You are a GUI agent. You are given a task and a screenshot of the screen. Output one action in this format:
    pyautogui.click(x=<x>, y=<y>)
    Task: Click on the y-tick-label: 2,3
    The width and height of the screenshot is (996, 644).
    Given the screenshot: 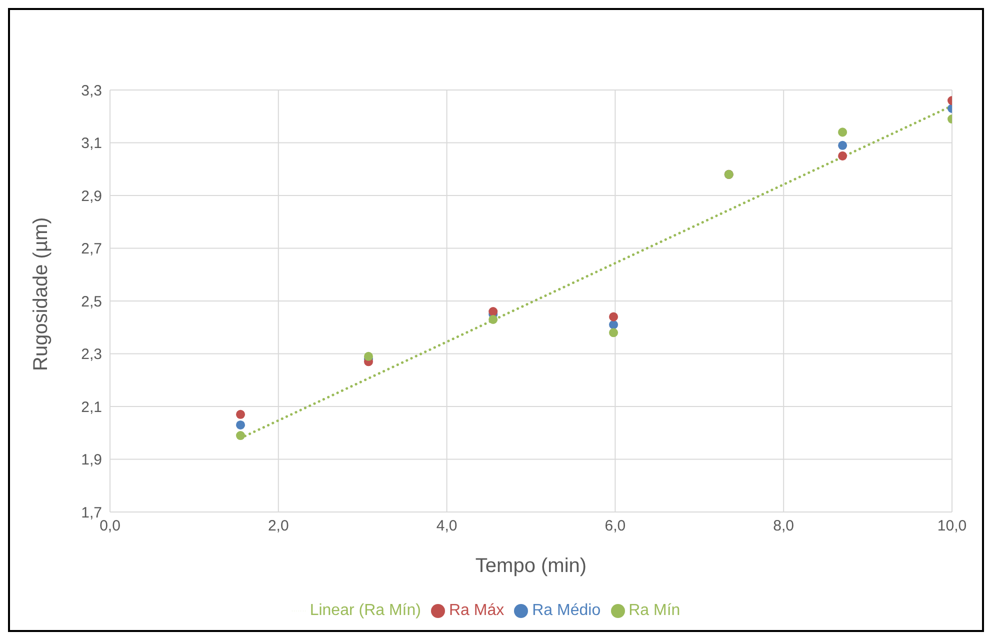 What is the action you would take?
    pyautogui.click(x=91, y=355)
    